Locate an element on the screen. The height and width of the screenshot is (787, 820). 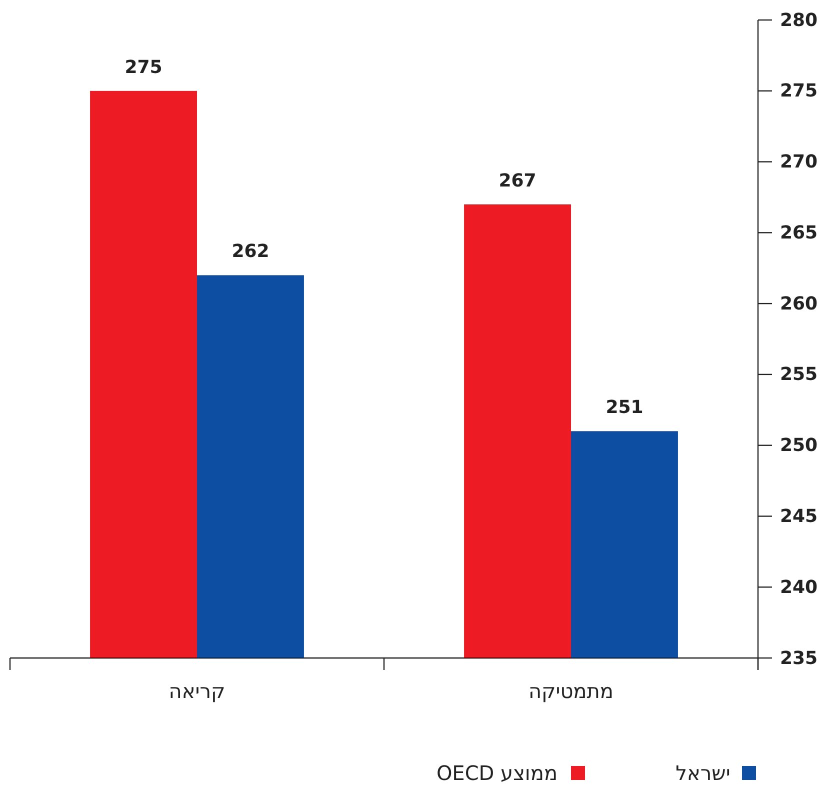
y-tick-label: 280 is located at coordinates (799, 20).